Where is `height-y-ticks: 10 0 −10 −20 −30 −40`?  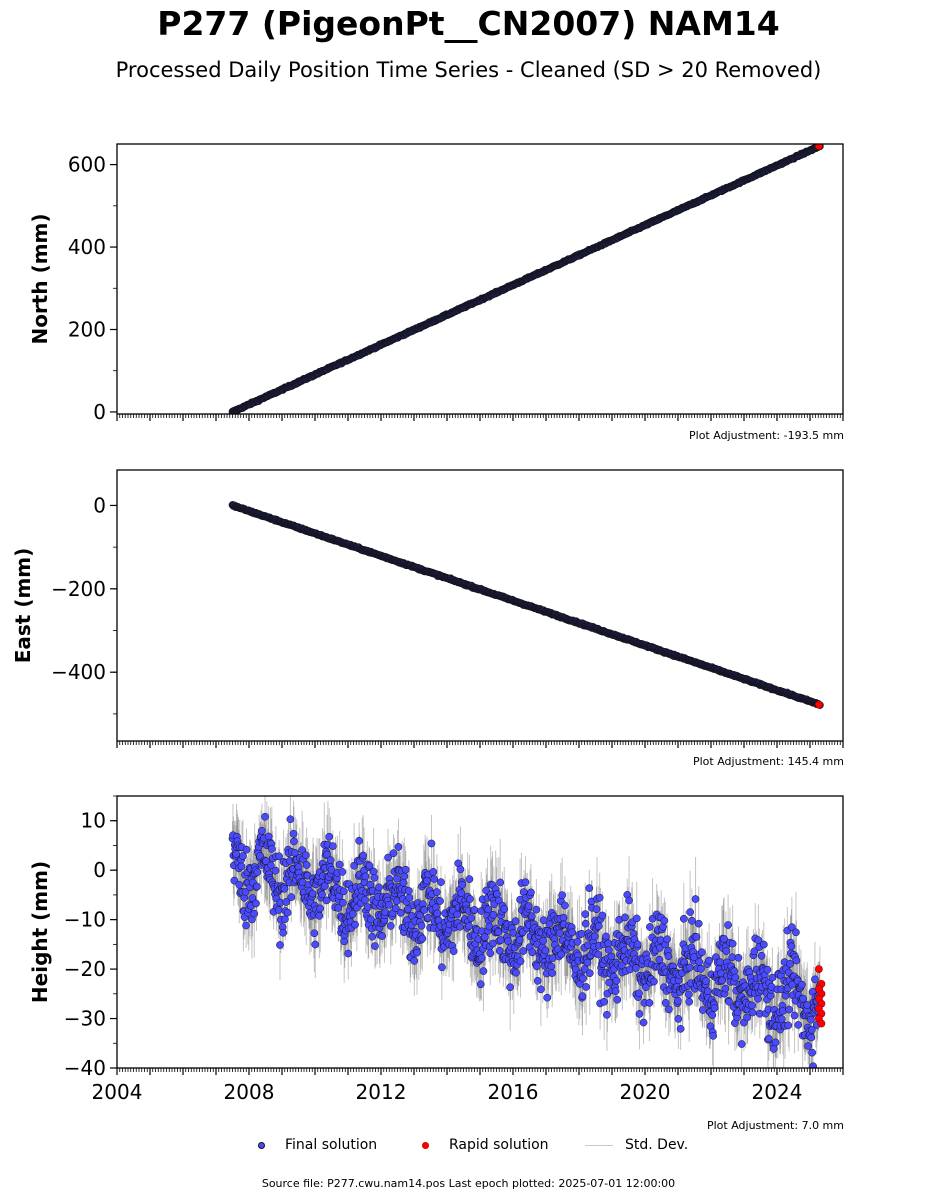
height-y-ticks: 10 0 −10 −20 −30 −40 is located at coordinates (90, 937).